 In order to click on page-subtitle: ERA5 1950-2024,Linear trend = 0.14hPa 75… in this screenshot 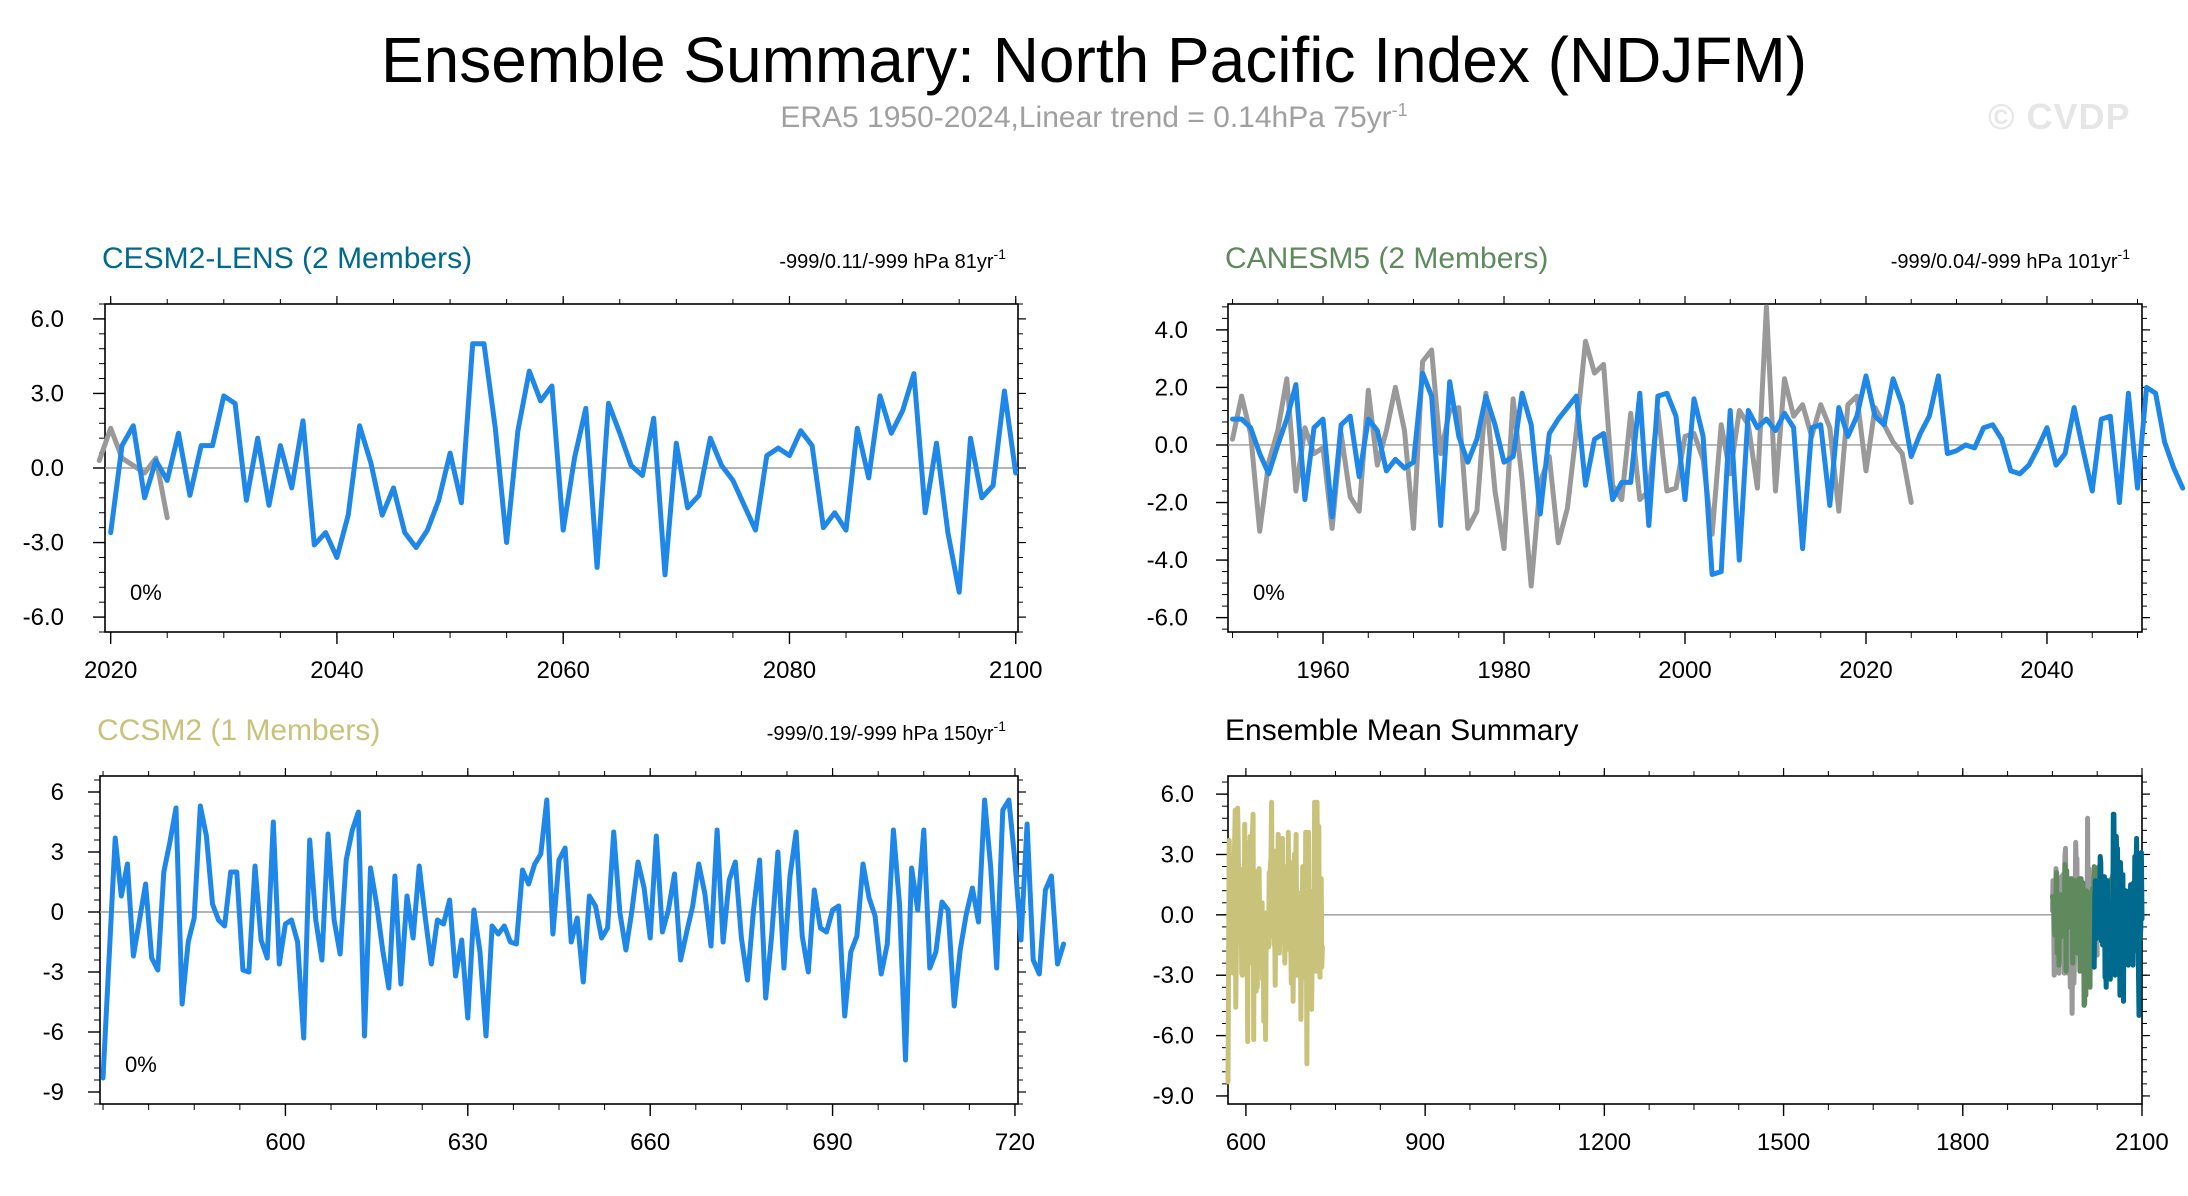, I will do `click(1094, 117)`.